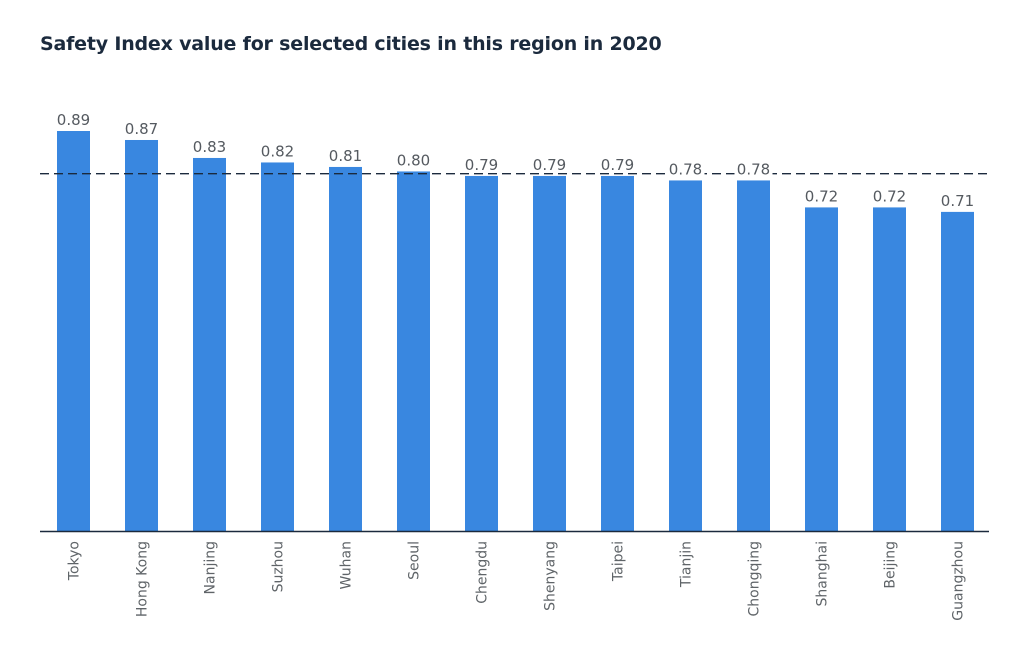  What do you see at coordinates (687, 564) in the screenshot?
I see `category-label: Tianjin` at bounding box center [687, 564].